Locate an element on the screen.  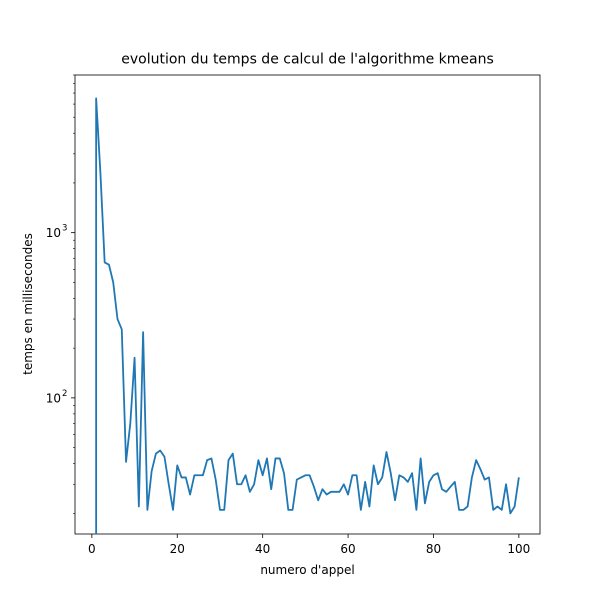
x-tick-label: 40 is located at coordinates (262, 549).